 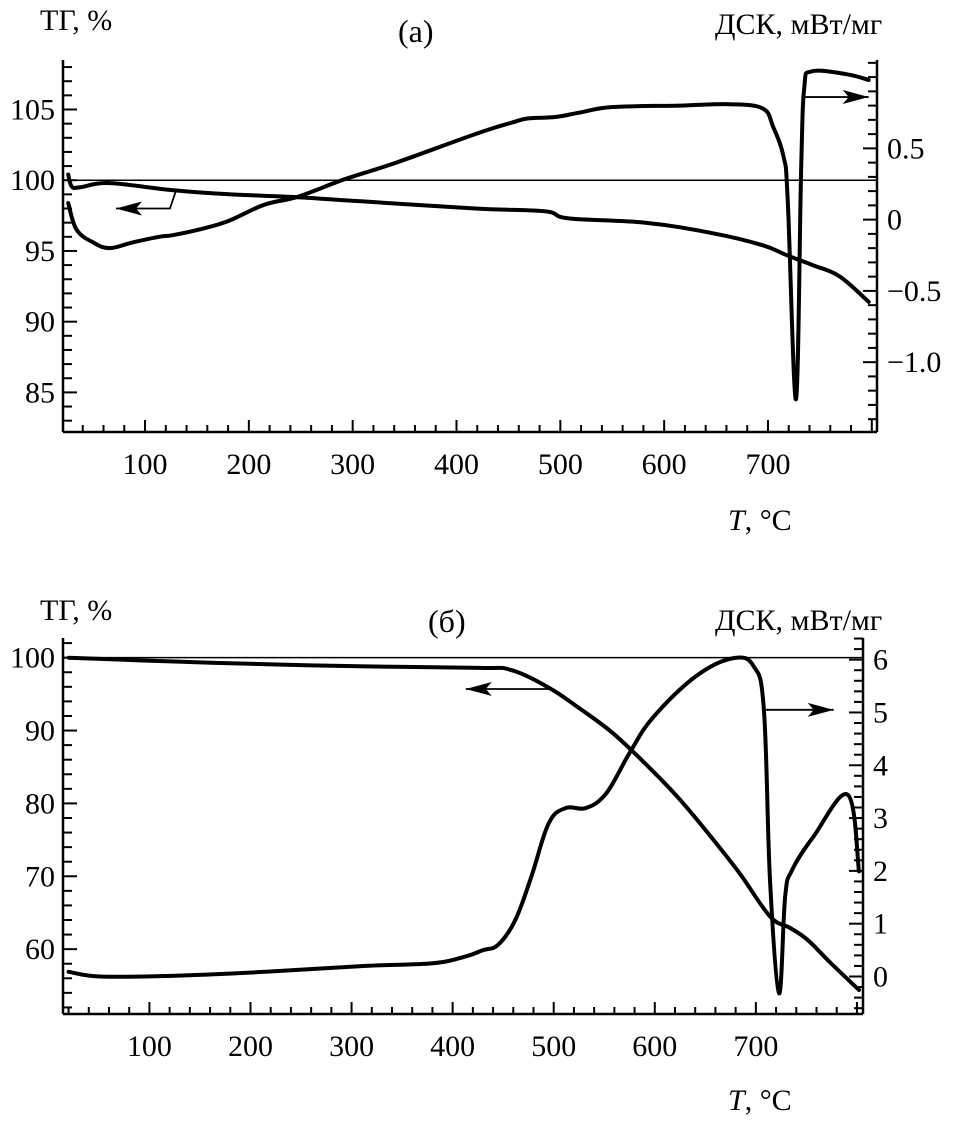 What do you see at coordinates (914, 362) in the screenshot?
I see `y-right-tick-label: −1.0` at bounding box center [914, 362].